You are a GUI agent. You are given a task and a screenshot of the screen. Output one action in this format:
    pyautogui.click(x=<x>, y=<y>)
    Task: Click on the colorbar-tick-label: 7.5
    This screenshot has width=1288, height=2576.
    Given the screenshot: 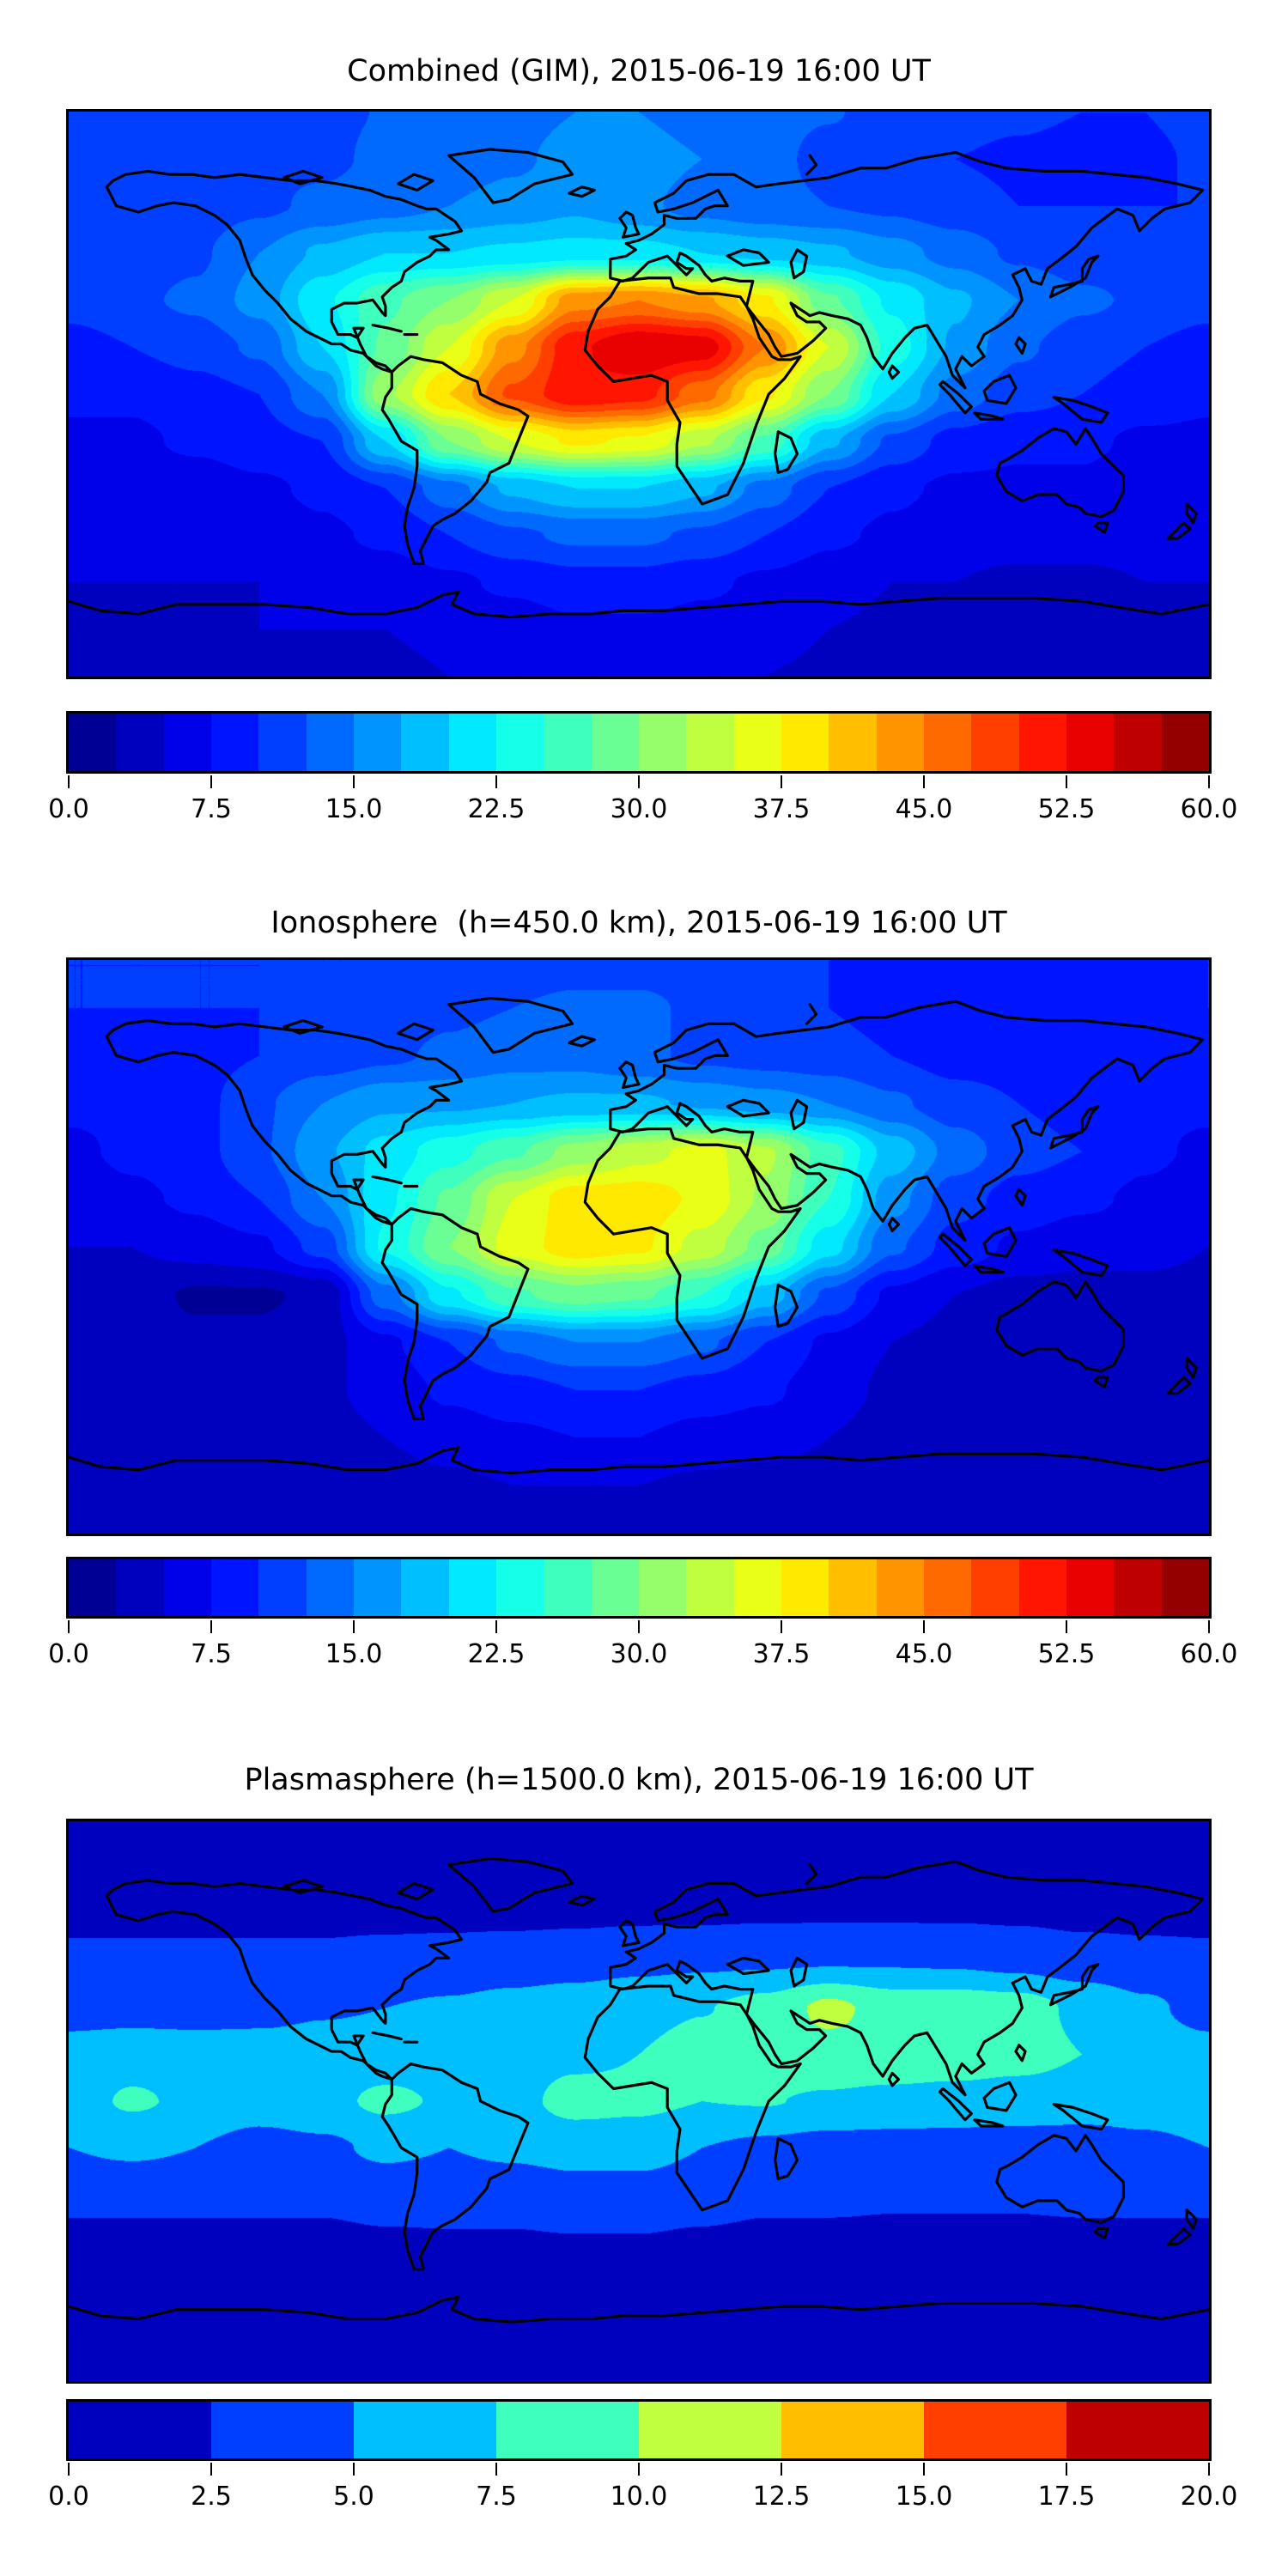 What is the action you would take?
    pyautogui.click(x=497, y=2497)
    